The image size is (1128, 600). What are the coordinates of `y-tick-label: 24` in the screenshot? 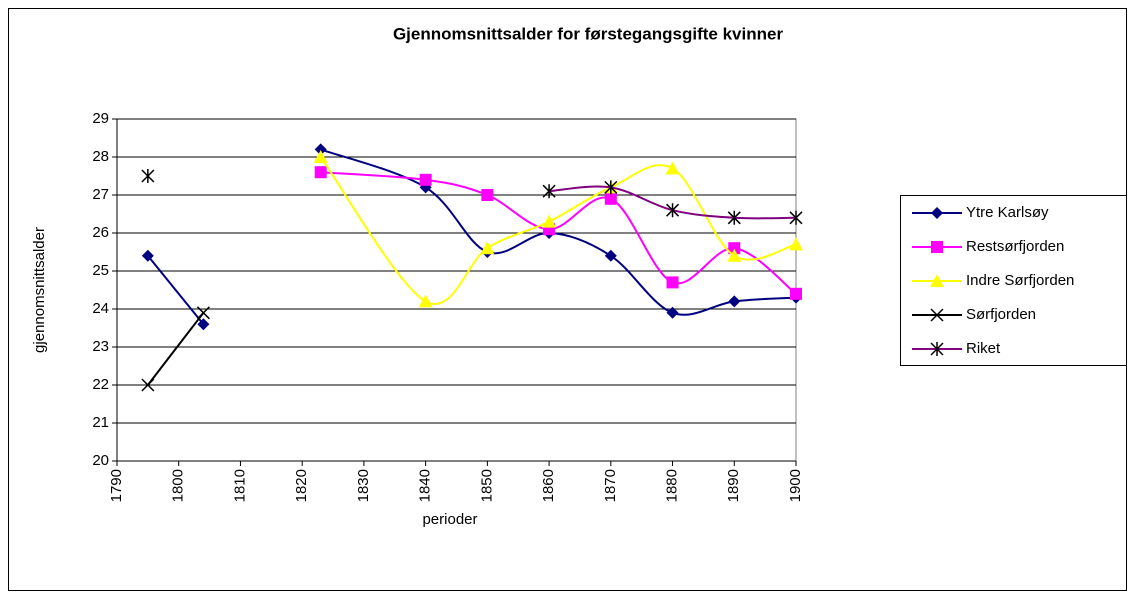 It's located at (100, 308).